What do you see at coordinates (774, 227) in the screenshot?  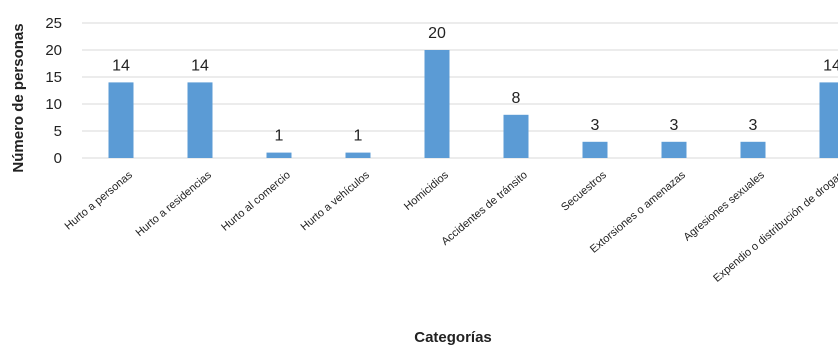 I see `category-label: Expendio o distribución de drogas` at bounding box center [774, 227].